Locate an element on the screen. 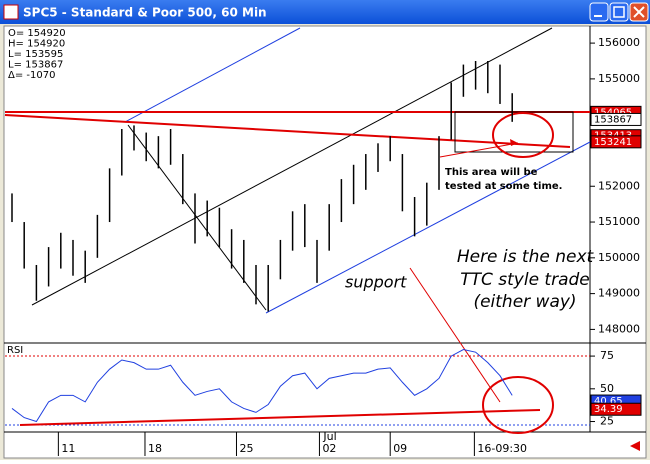 This screenshot has width=650, height=464. y-tick-label: 155000 is located at coordinates (619, 78).